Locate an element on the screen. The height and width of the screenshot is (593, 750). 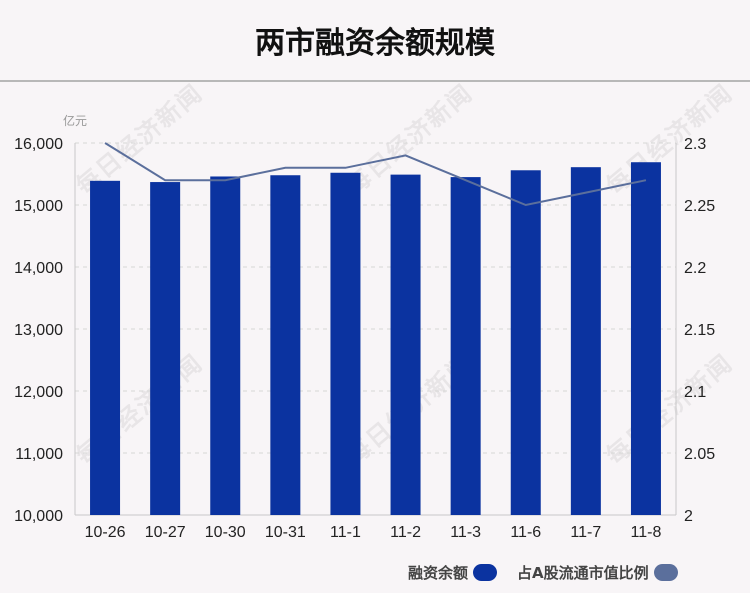
x-tick-label: 10-26 is located at coordinates (105, 532).